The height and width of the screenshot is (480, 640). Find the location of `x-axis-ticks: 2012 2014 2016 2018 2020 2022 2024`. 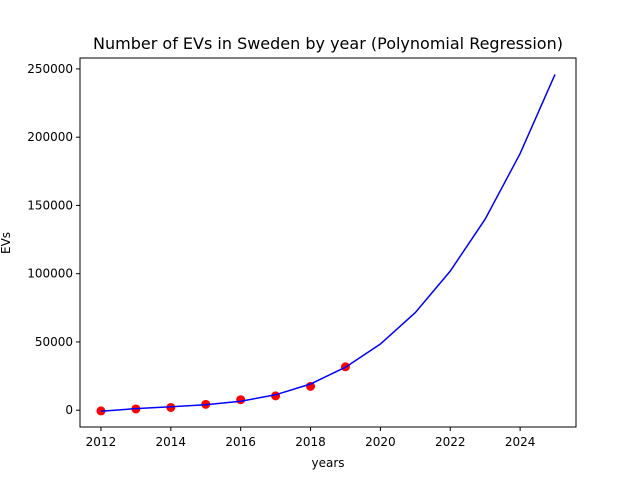

x-axis-ticks: 2012 2014 2016 2018 2020 2022 2024 is located at coordinates (311, 438).